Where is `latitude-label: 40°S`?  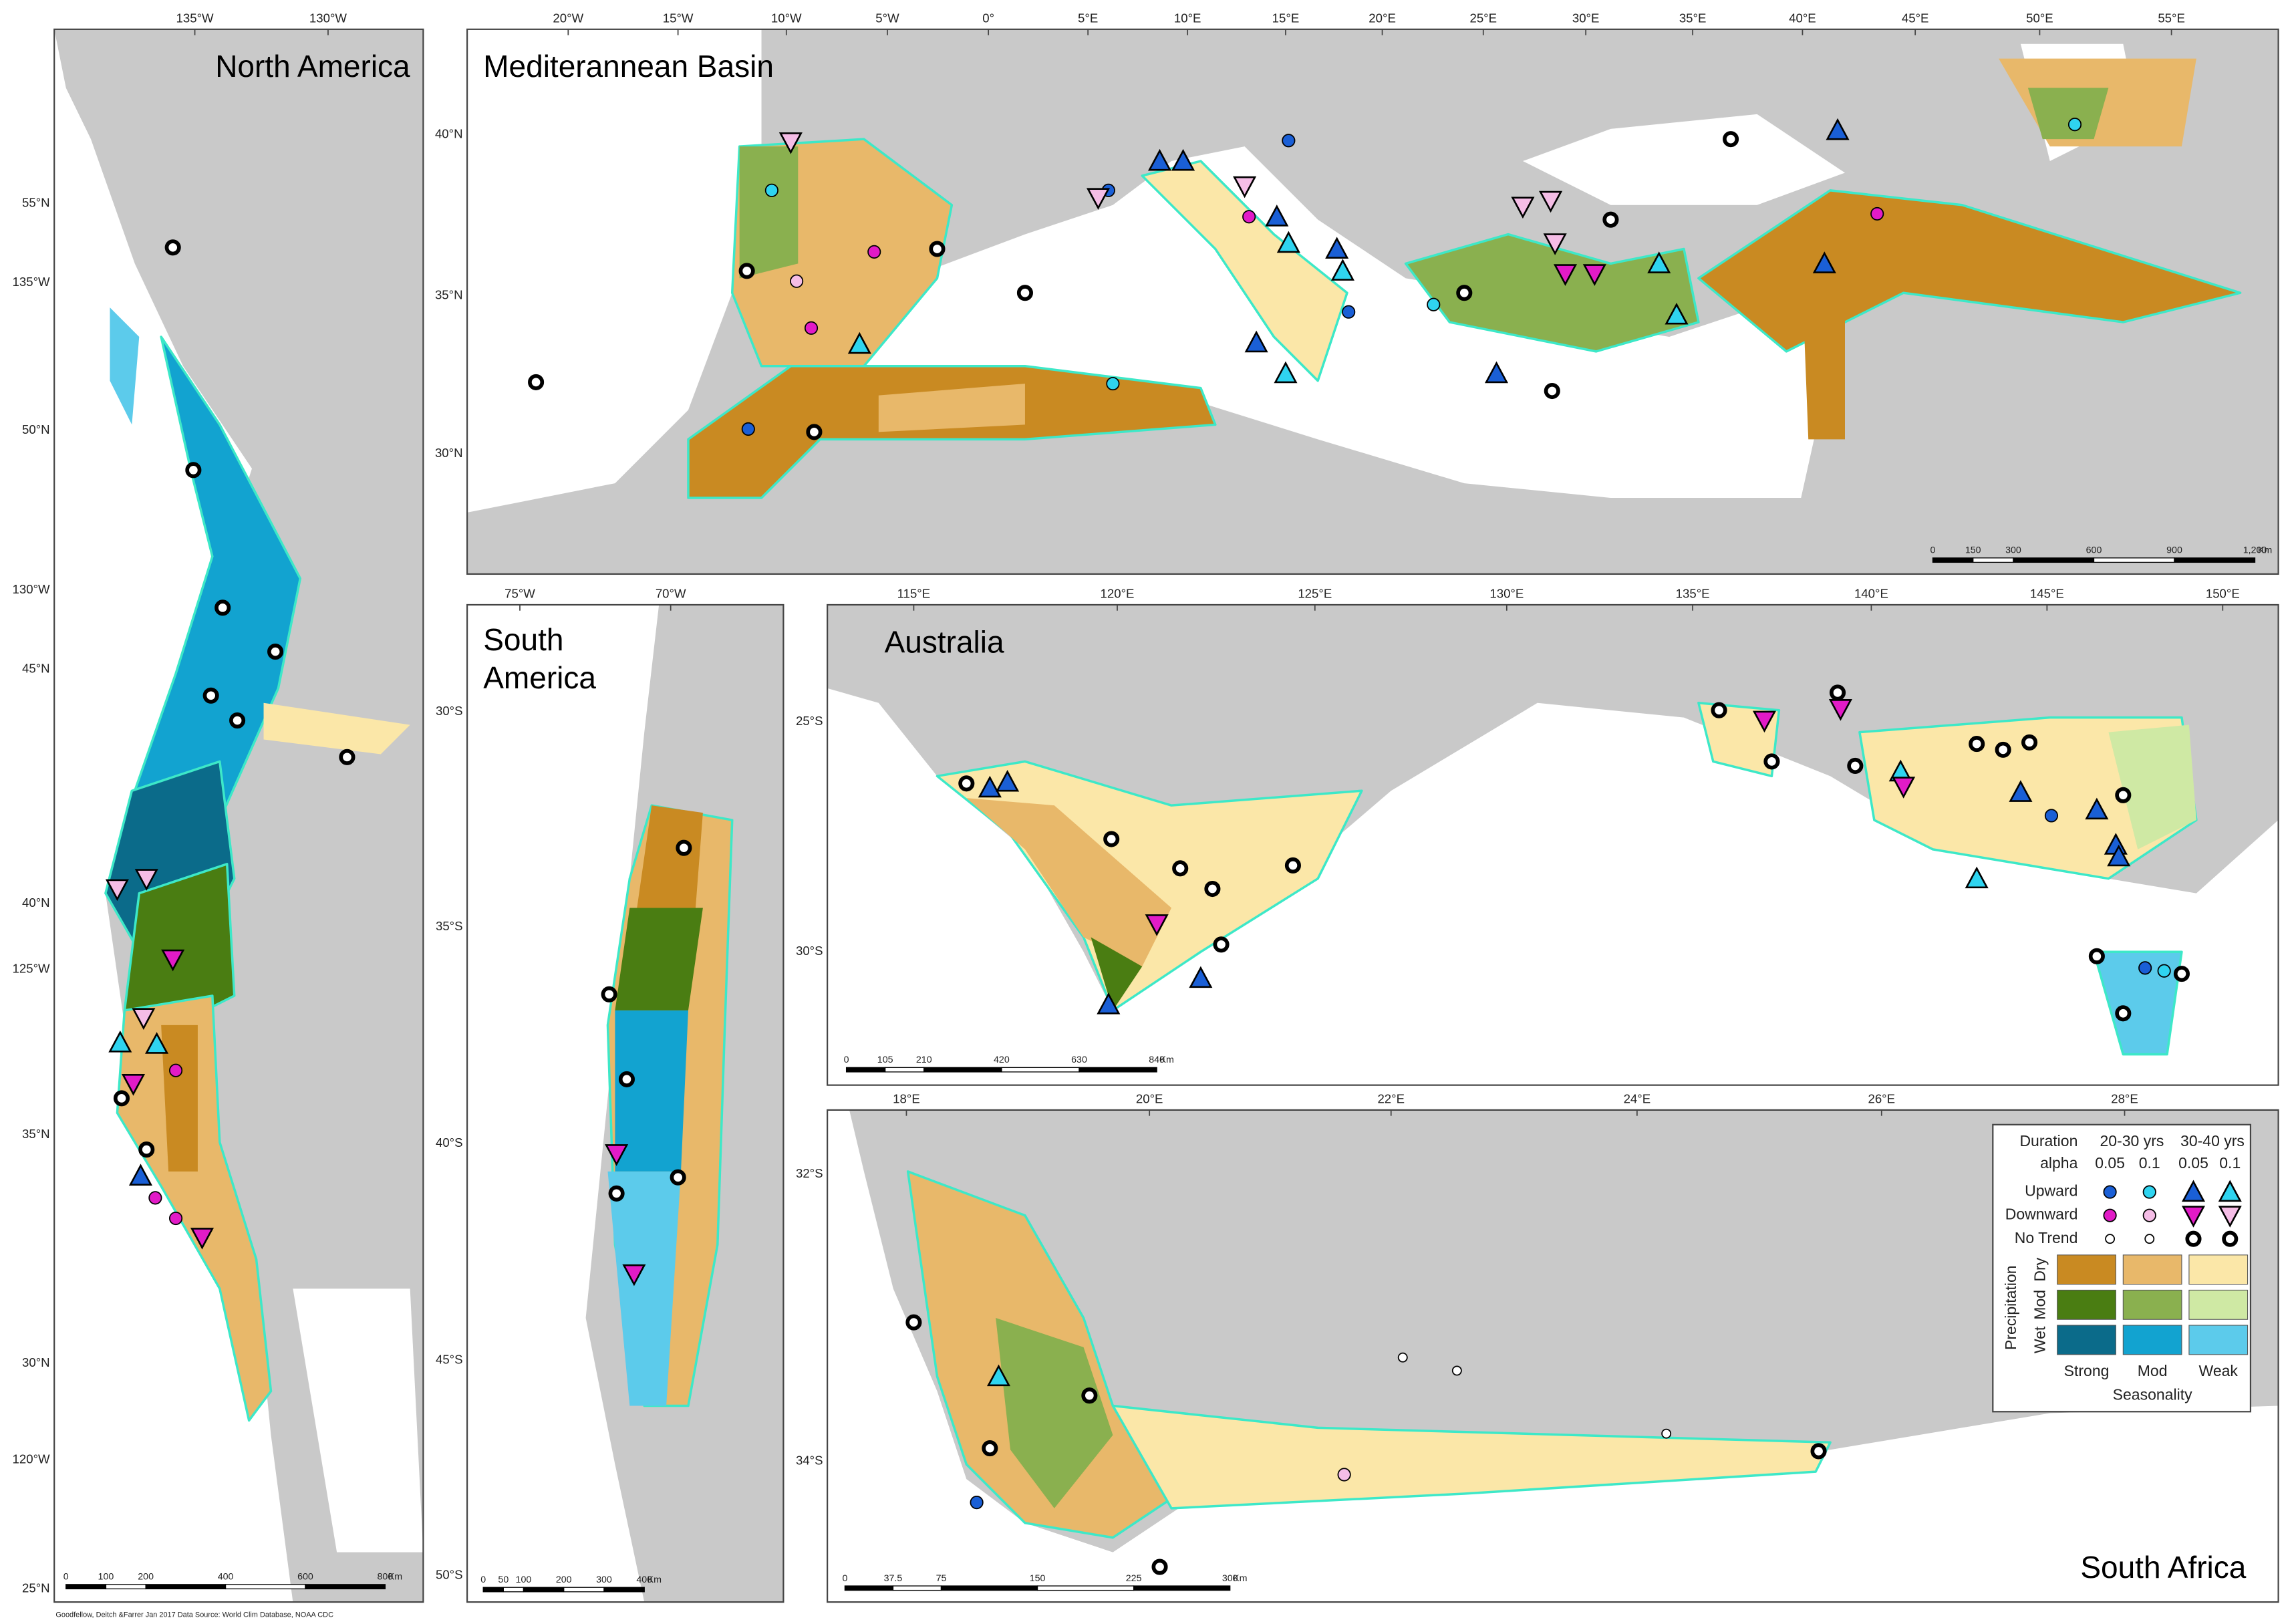 latitude-label: 40°S is located at coordinates (449, 1142).